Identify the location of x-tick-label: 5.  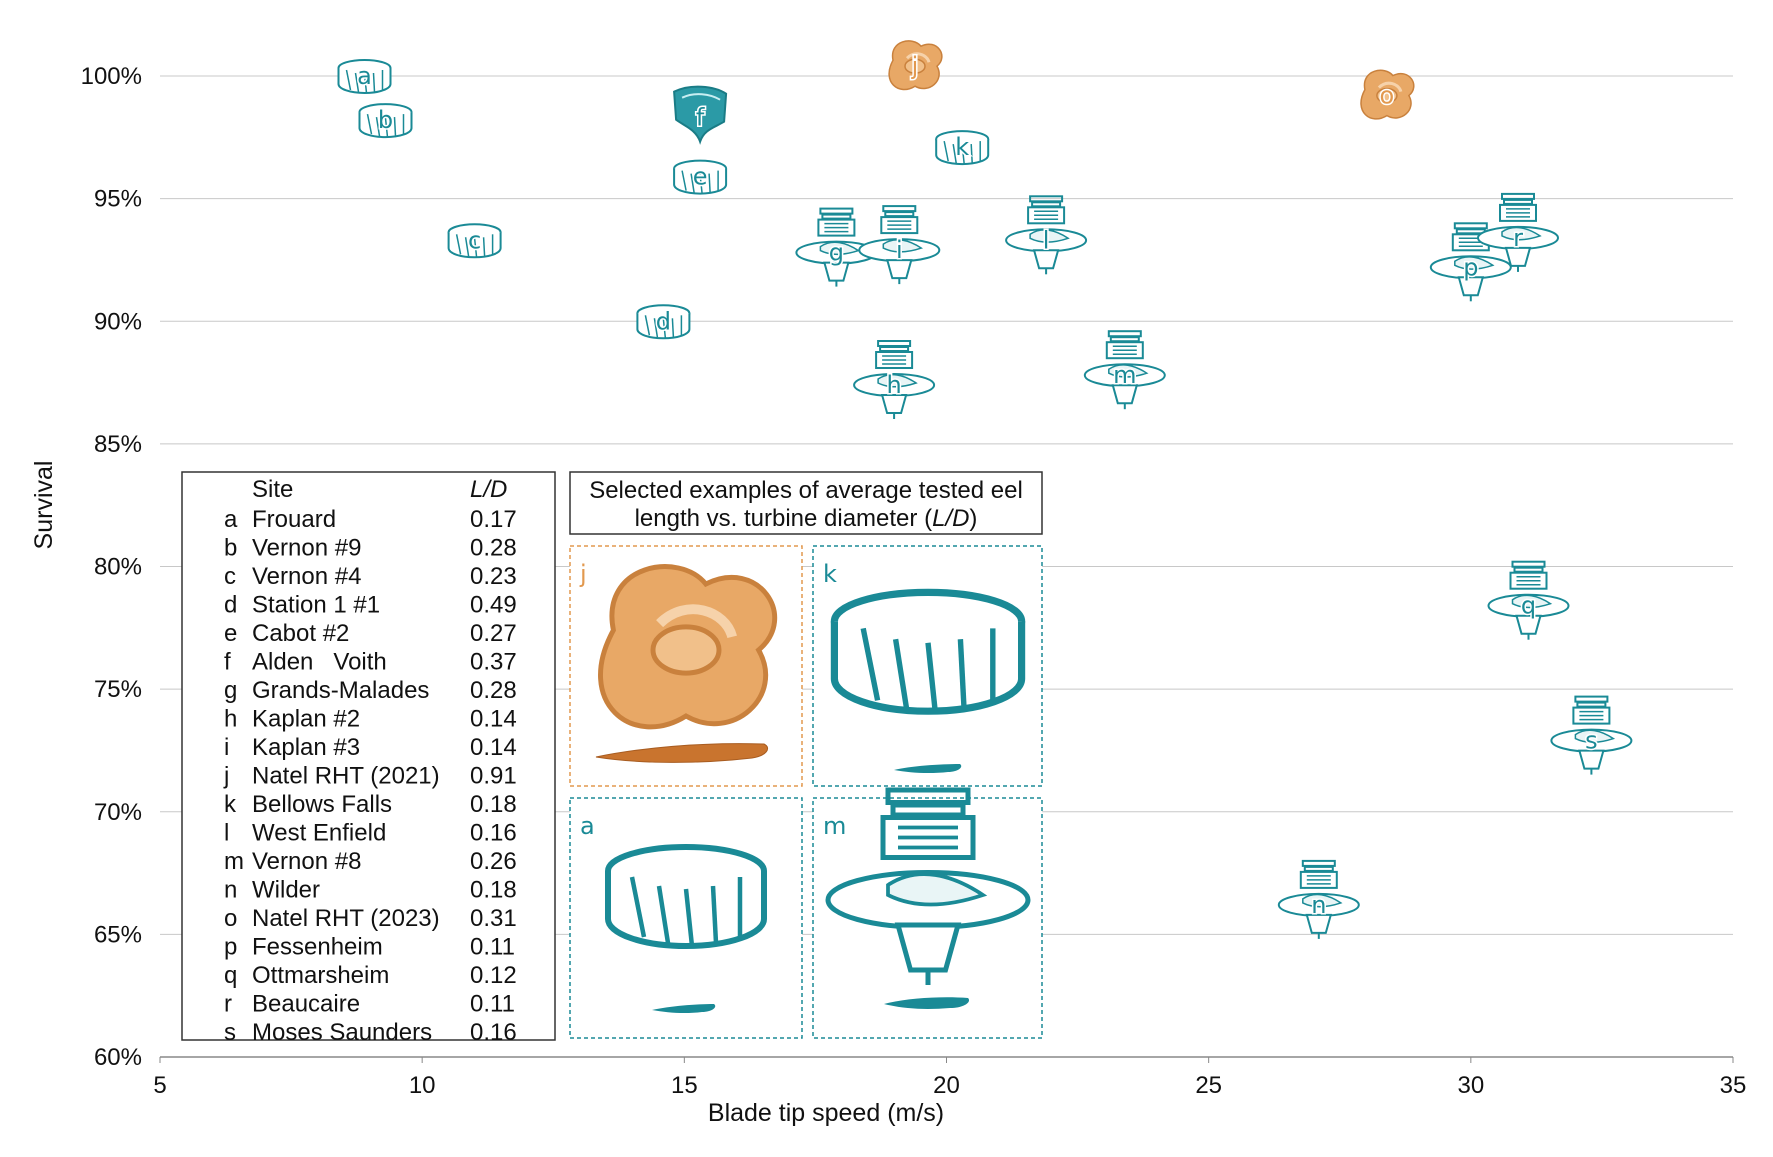
(159, 1085).